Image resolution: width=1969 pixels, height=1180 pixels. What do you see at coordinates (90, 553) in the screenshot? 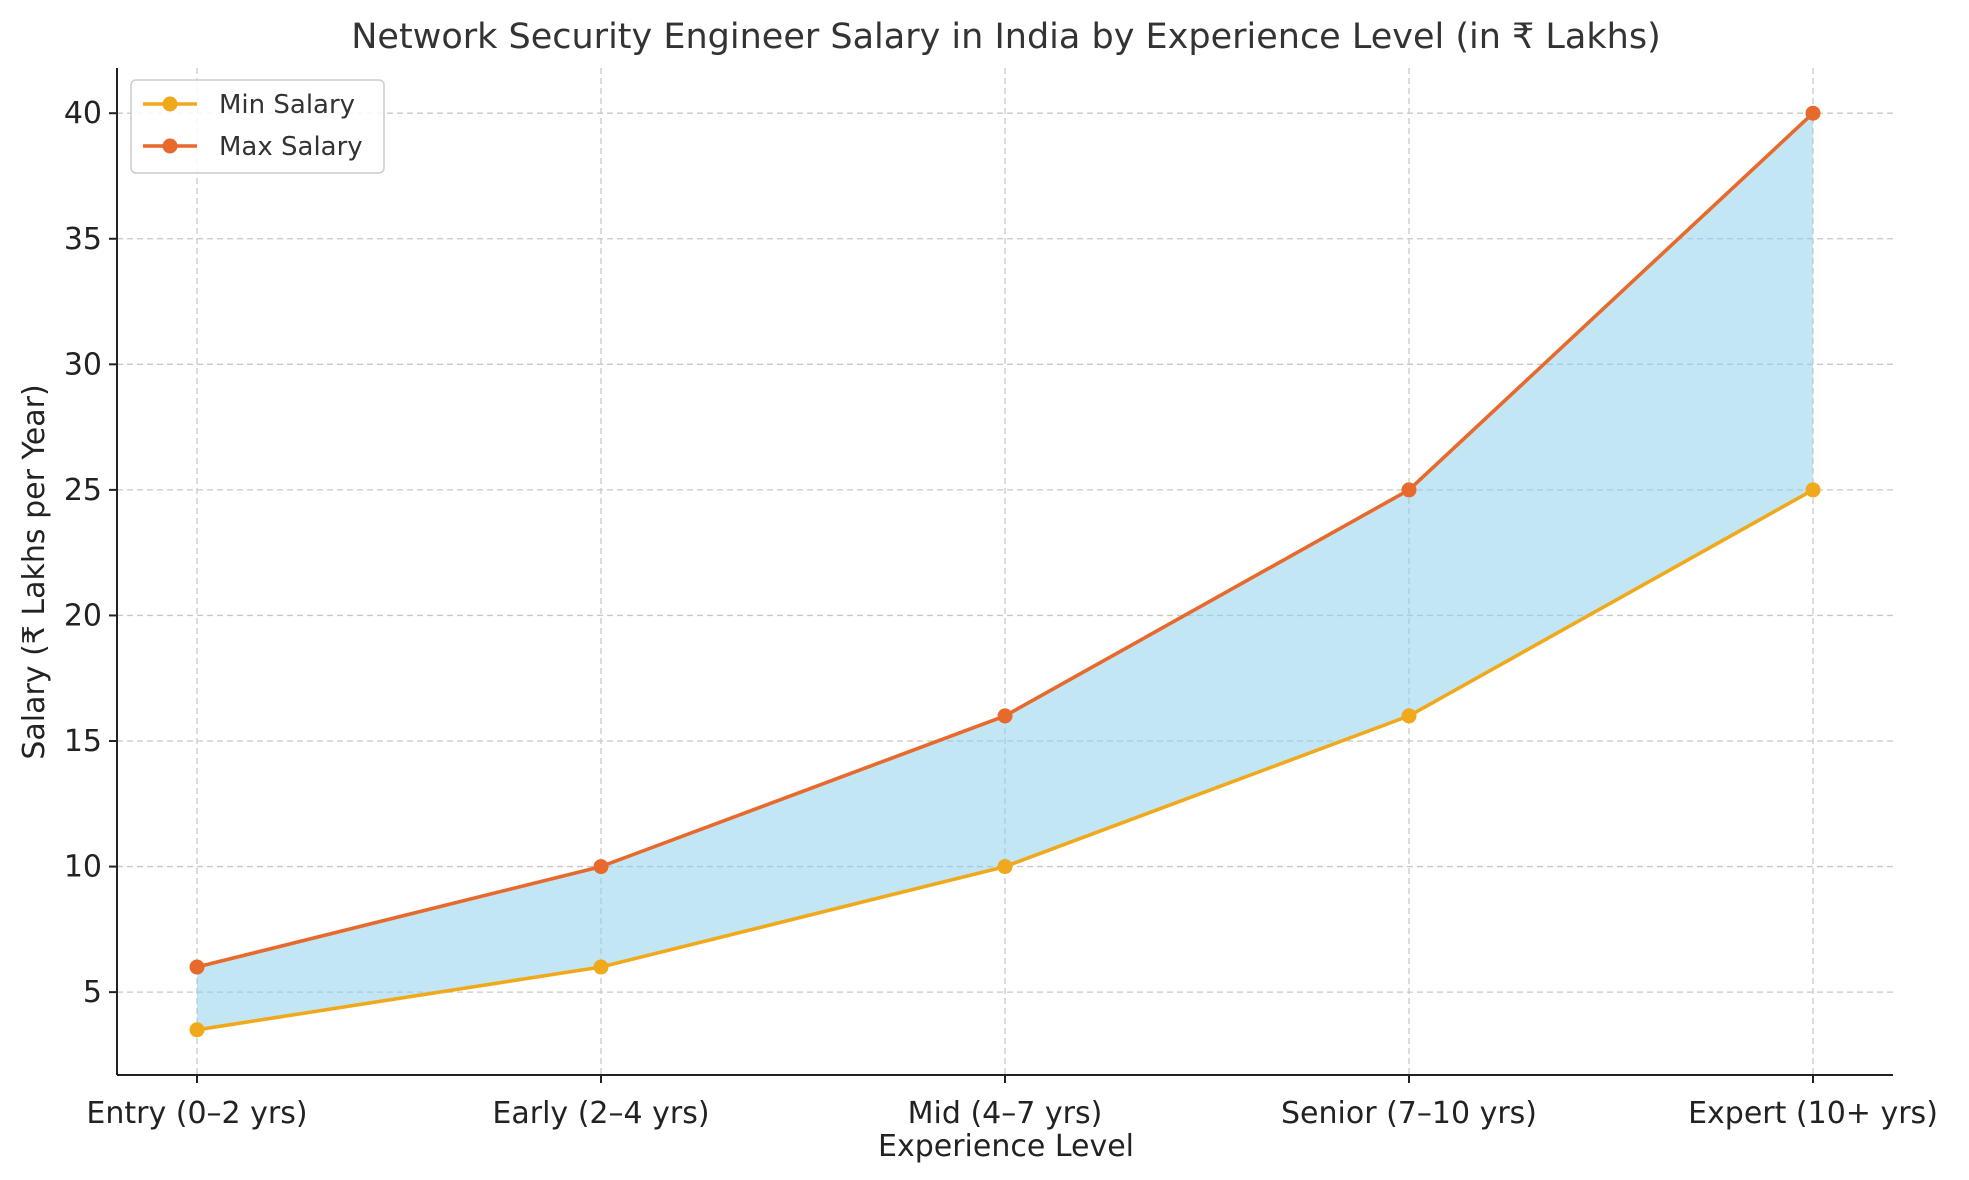
I see `y-ticks: 5 10 15 20 25 30 35 40` at bounding box center [90, 553].